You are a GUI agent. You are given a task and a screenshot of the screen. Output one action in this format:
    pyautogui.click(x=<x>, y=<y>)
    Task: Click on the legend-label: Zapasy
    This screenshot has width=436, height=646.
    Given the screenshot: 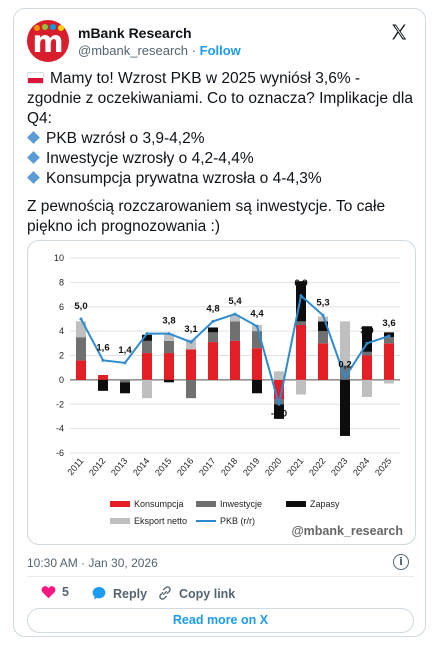 What is the action you would take?
    pyautogui.click(x=325, y=504)
    